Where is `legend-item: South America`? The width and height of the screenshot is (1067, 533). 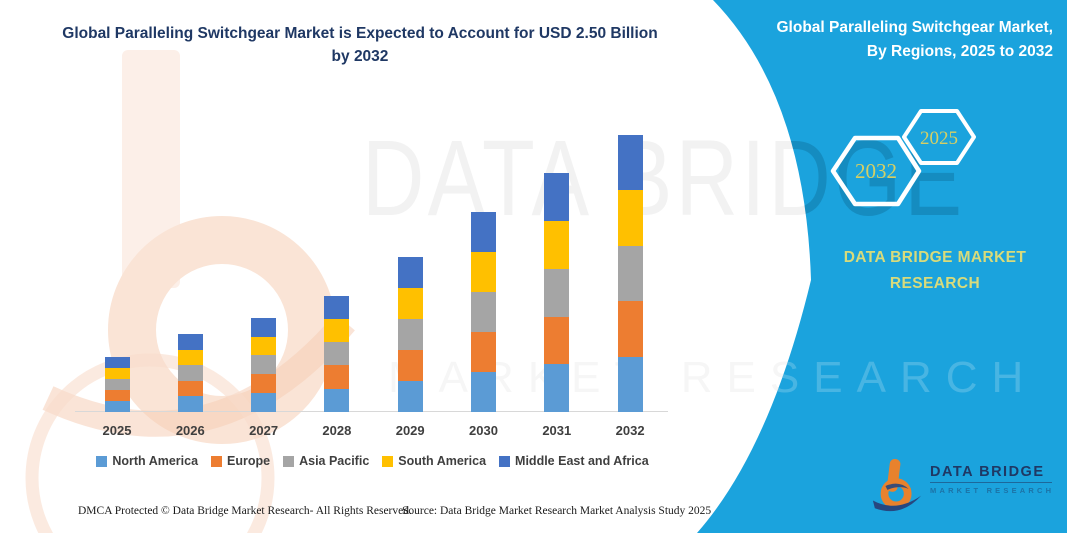 legend-item: South America is located at coordinates (434, 461).